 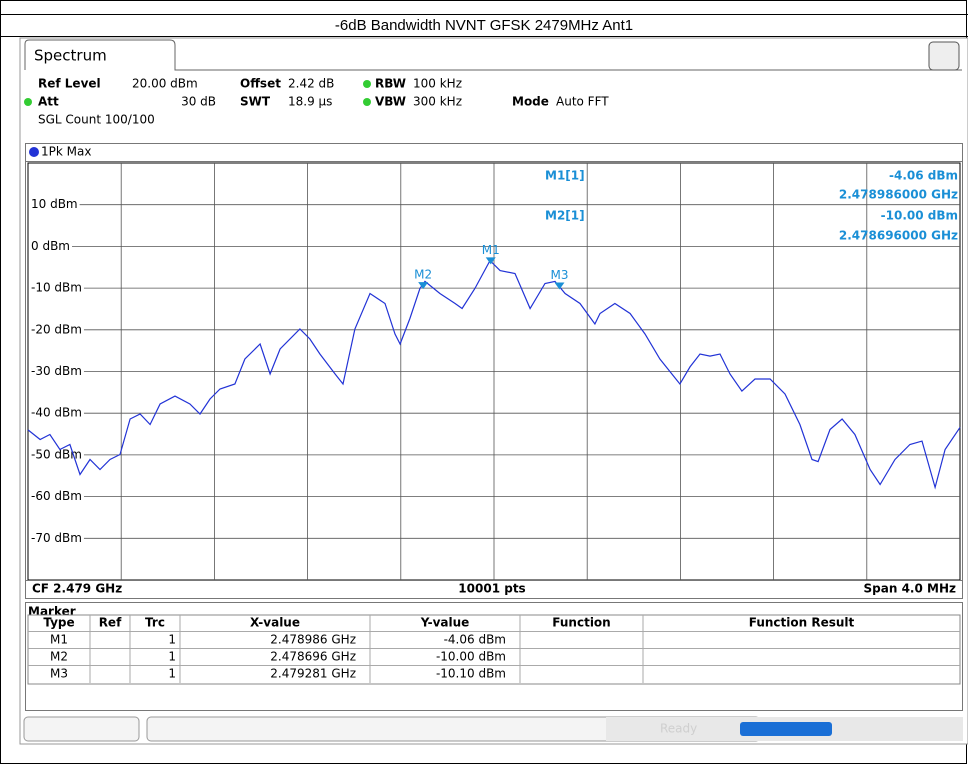 What do you see at coordinates (898, 236) in the screenshot?
I see `readout-freq: 2.478696000 GHz` at bounding box center [898, 236].